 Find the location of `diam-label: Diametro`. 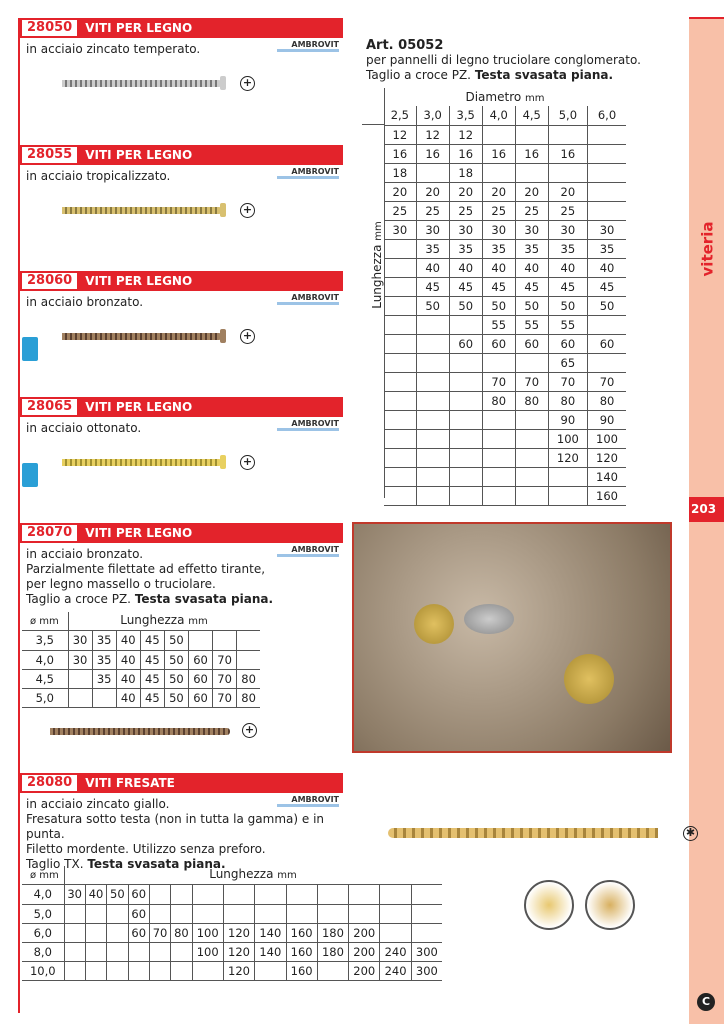

diam-label: Diametro is located at coordinates (493, 97).